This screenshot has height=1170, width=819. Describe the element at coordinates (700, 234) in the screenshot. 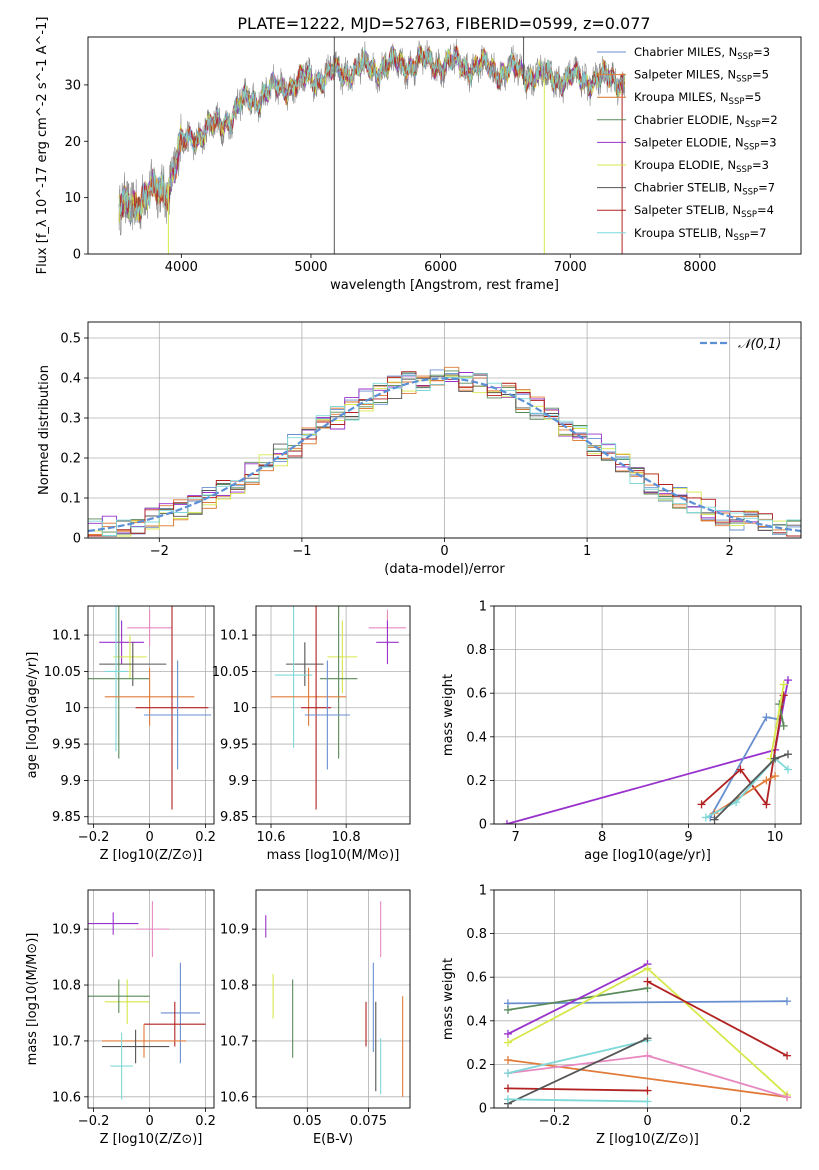

I see `legend-label: Kroupa STELIB, NSSP=7` at that location.